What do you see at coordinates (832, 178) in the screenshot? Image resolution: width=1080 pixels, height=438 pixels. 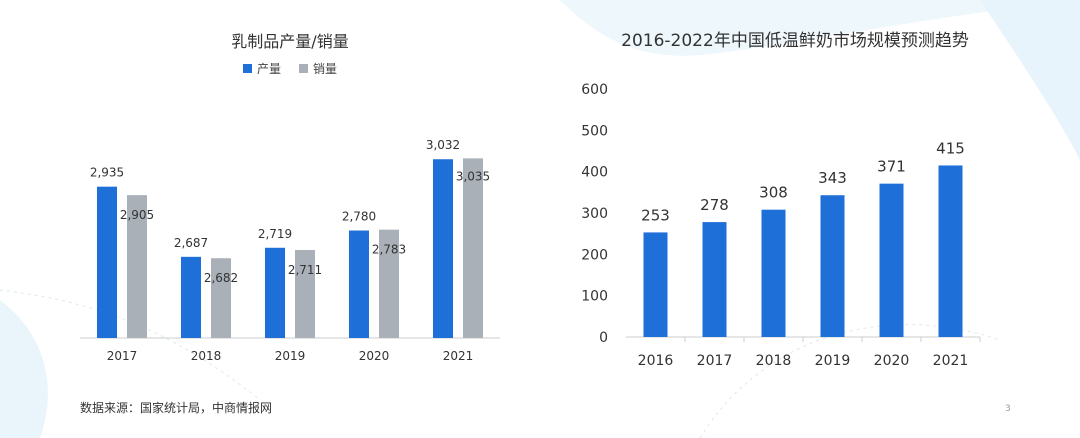 I see `data-label-market-2019: 343` at bounding box center [832, 178].